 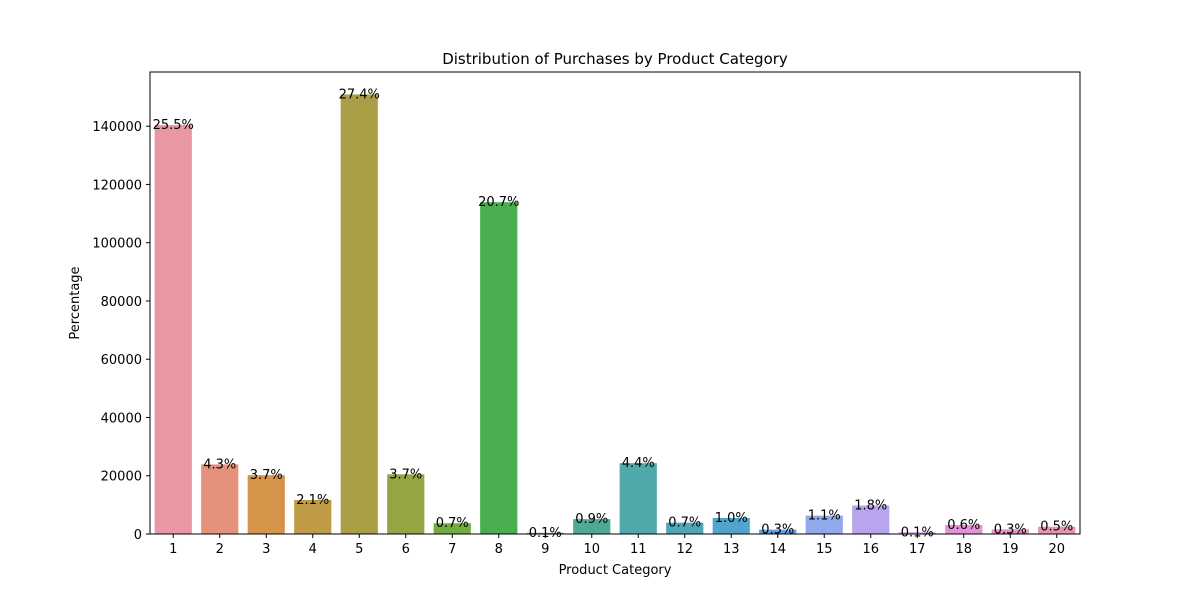 What do you see at coordinates (1010, 549) in the screenshot?
I see `x-tick-label: 19` at bounding box center [1010, 549].